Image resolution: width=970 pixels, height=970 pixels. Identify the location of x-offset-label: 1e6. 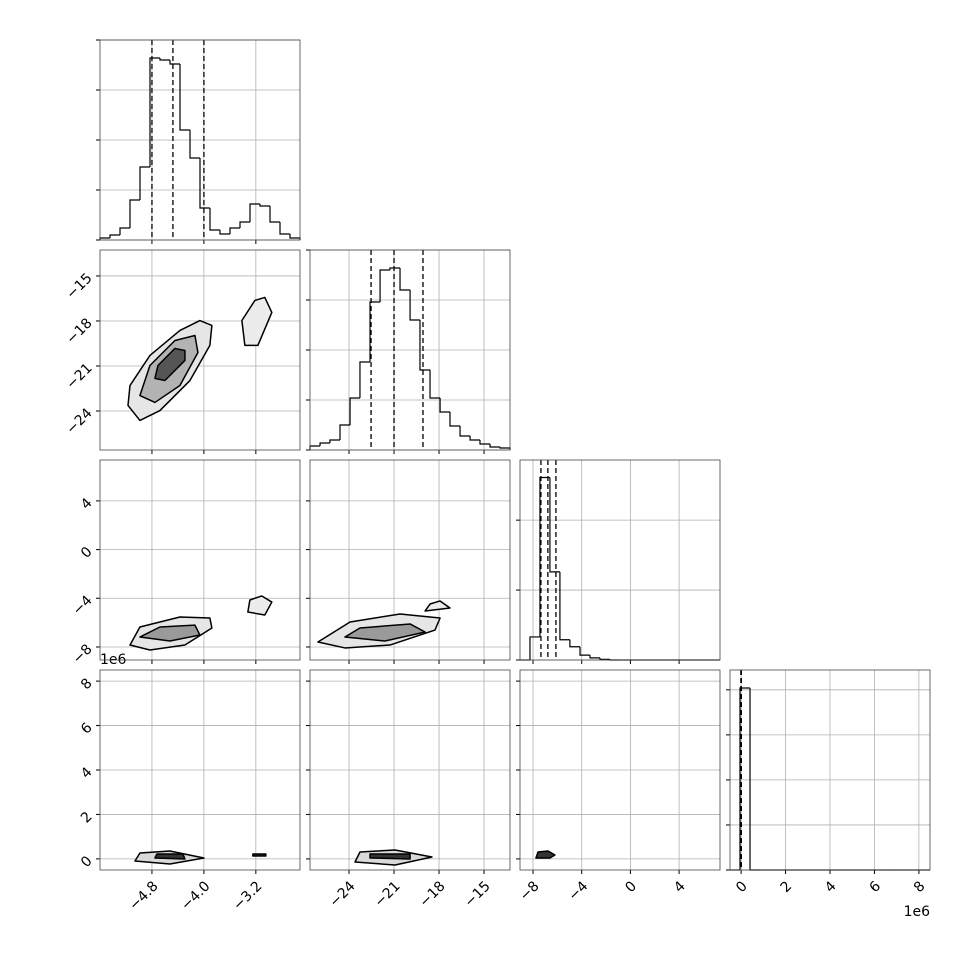
(917, 912).